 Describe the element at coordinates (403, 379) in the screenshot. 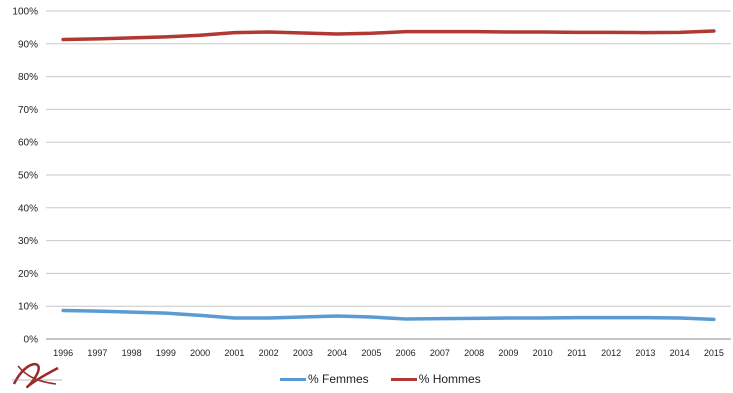

I see `legend-swatch-hommes` at that location.